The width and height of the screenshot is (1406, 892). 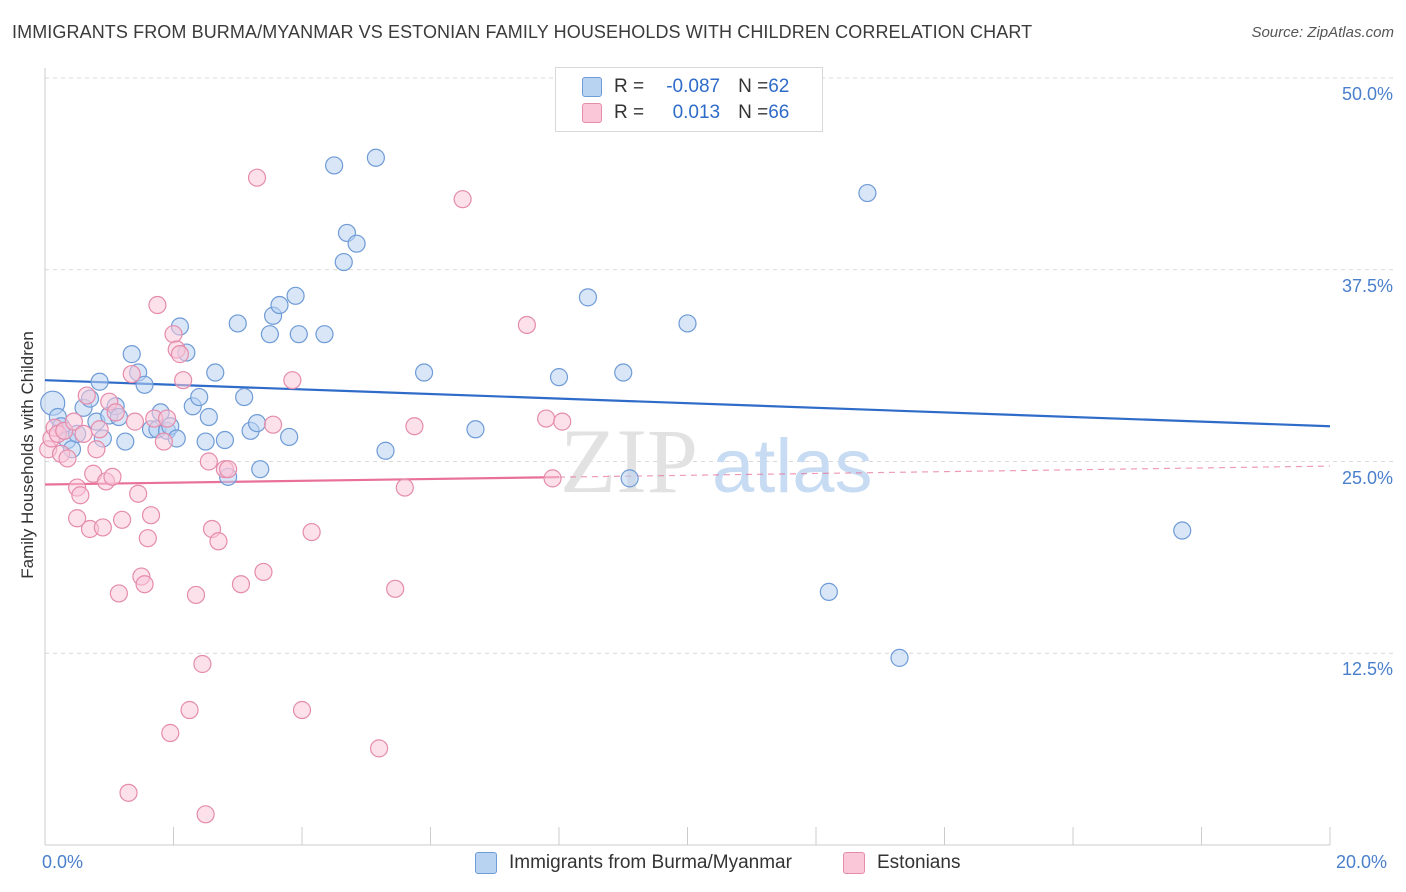 I want to click on legend-label: Immigrants from Burma/Myanmar, so click(x=650, y=862).